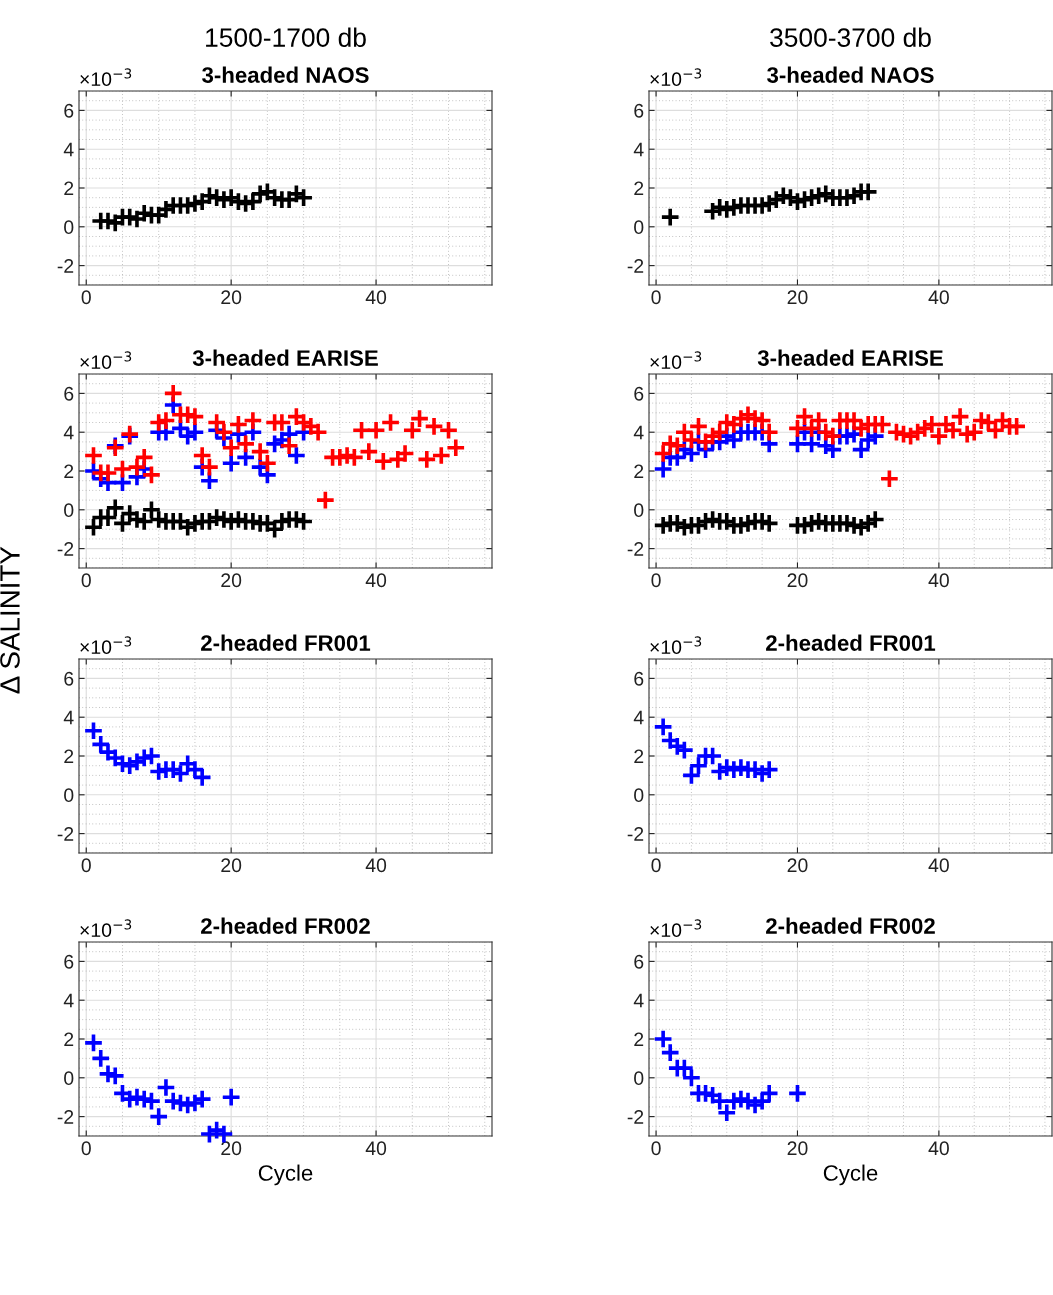 The image size is (1053, 1295). I want to click on chart-subtitle: 3500-3700 db, so click(850, 37).